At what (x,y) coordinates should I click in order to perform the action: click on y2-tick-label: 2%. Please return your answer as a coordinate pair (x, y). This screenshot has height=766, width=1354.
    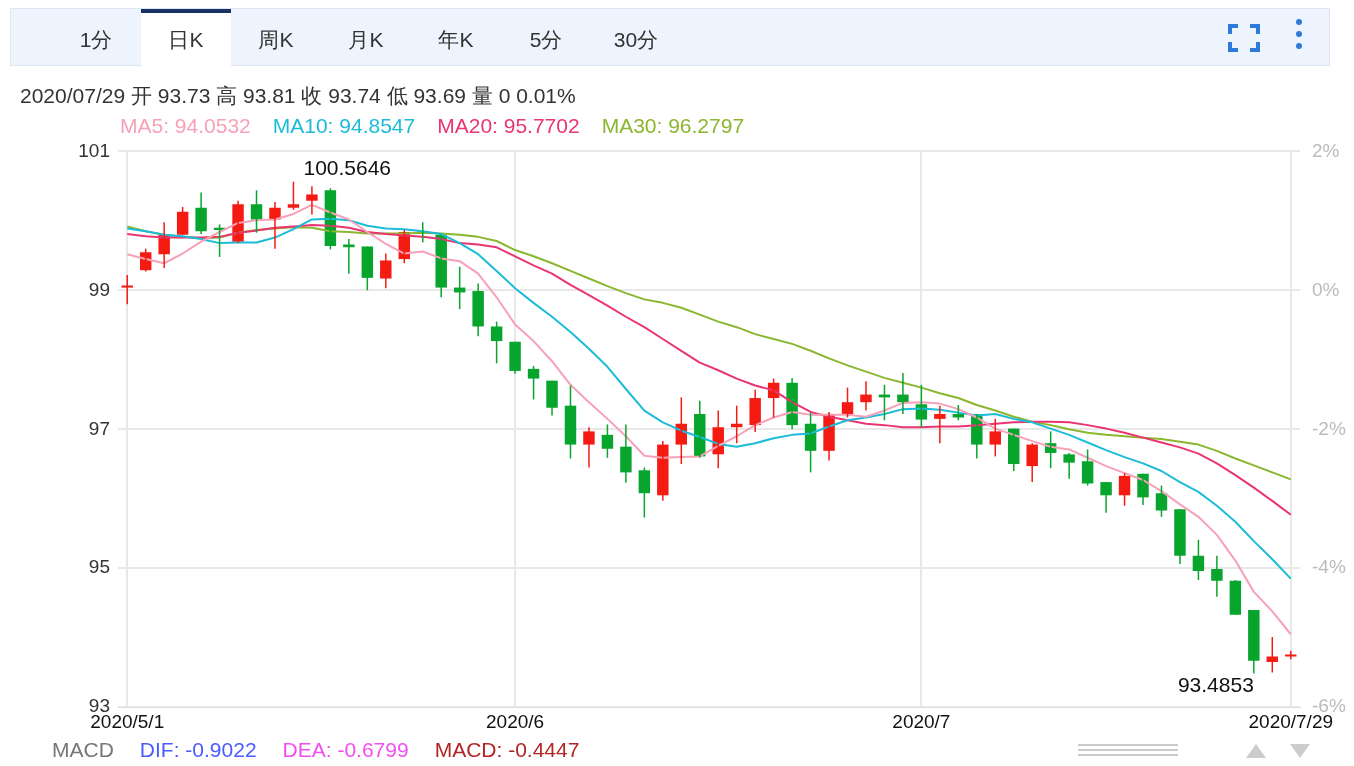
    Looking at the image, I should click on (1326, 150).